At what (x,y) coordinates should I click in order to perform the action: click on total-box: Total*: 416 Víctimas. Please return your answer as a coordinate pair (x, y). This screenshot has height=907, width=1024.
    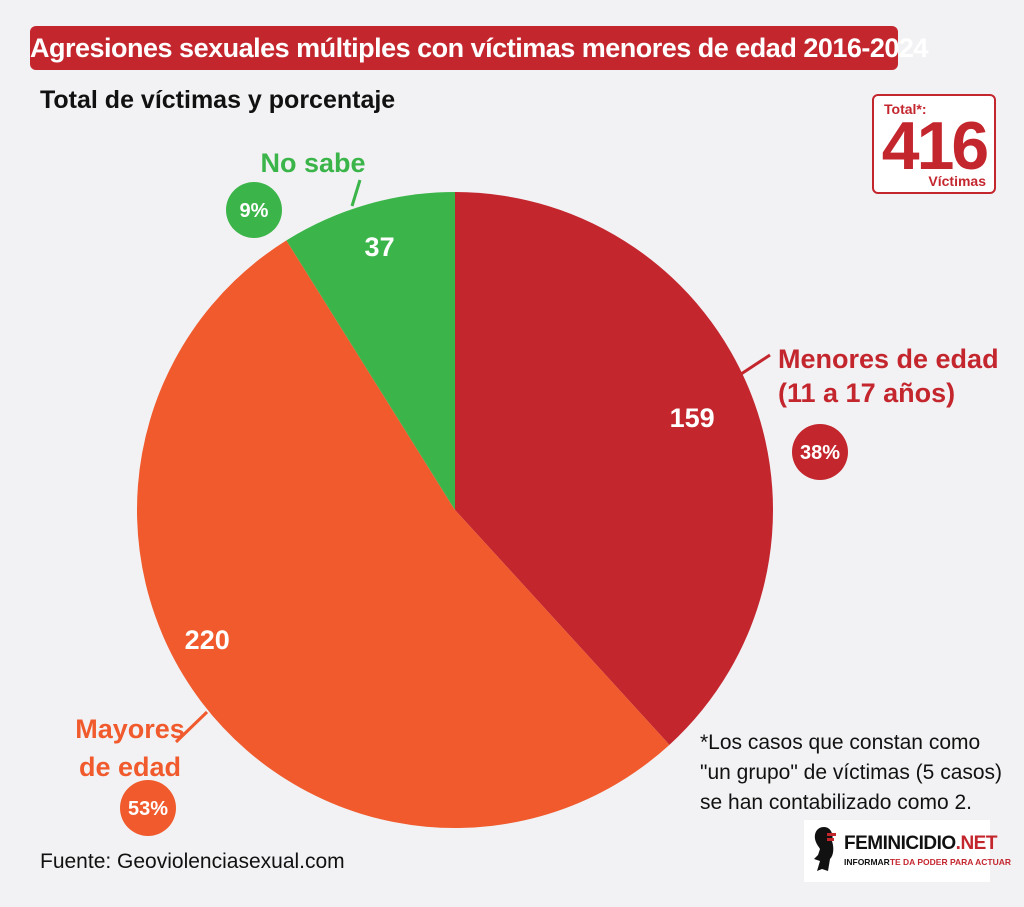
    Looking at the image, I should click on (934, 144).